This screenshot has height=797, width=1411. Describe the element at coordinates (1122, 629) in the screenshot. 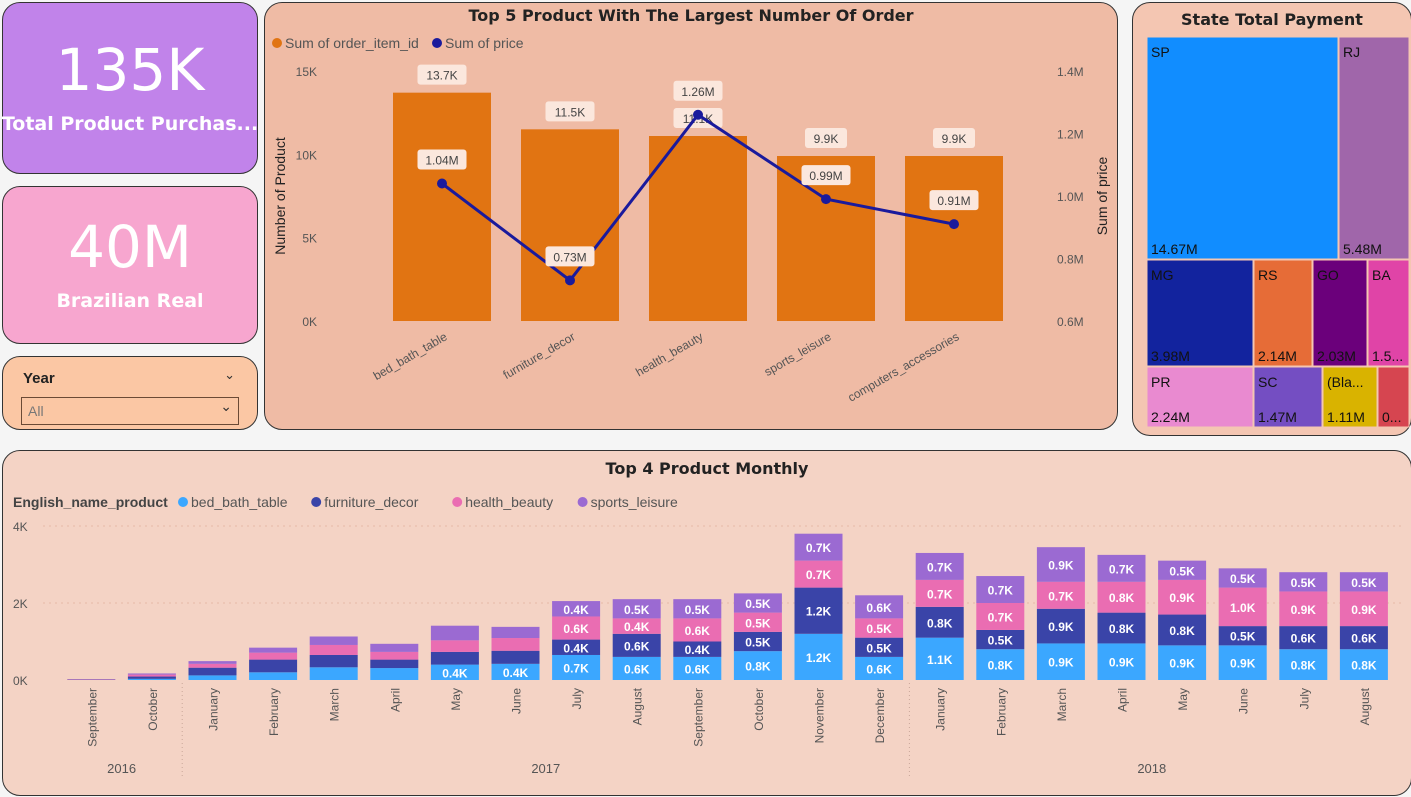

I see `stack-value-label: 0.8K` at that location.